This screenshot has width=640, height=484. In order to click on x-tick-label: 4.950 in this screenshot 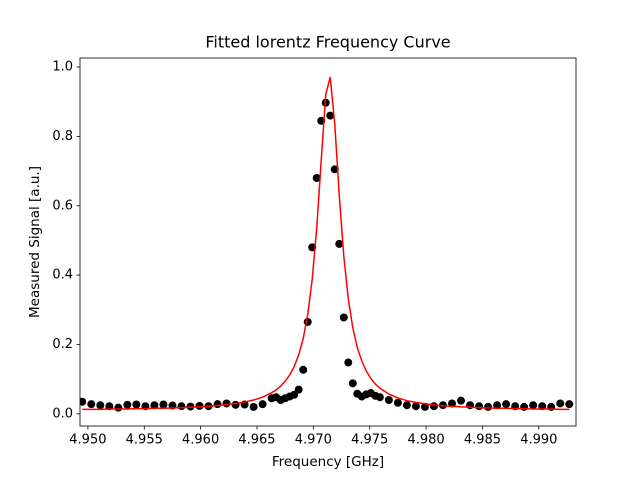, I will do `click(87, 440)`.